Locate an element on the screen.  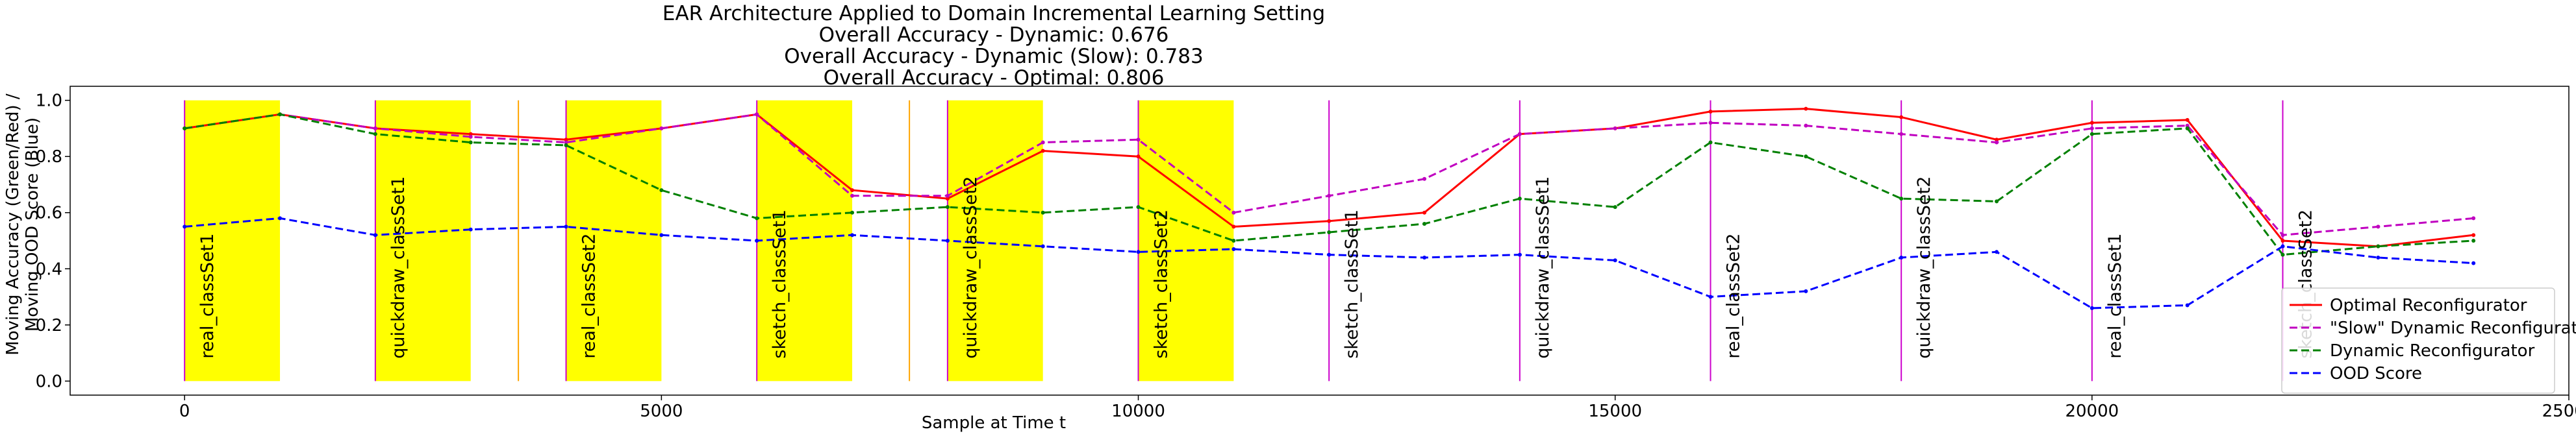
legend-label-3: OOD Score is located at coordinates (2376, 374).